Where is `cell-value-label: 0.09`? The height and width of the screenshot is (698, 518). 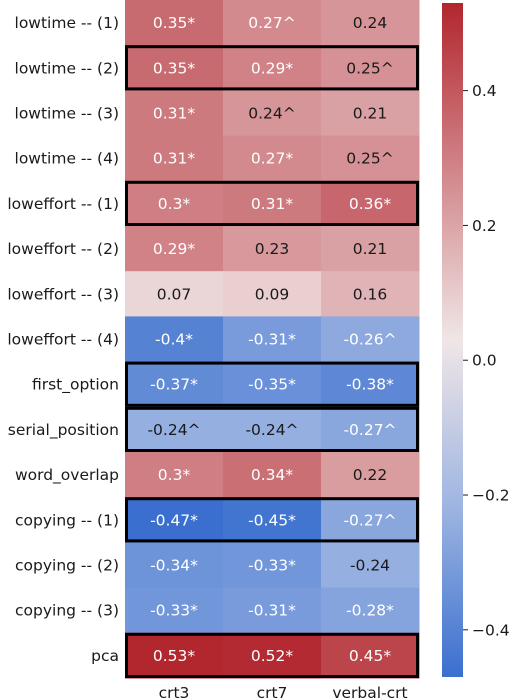 cell-value-label: 0.09 is located at coordinates (272, 294).